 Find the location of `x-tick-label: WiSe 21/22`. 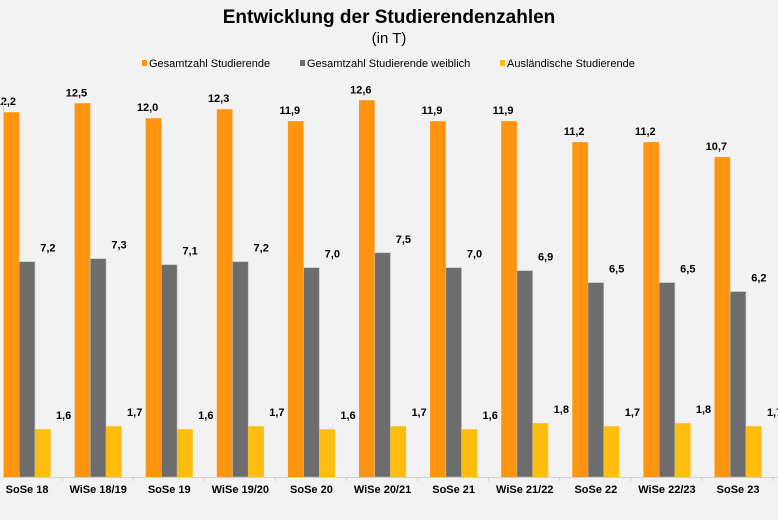

x-tick-label: WiSe 21/22 is located at coordinates (524, 490).